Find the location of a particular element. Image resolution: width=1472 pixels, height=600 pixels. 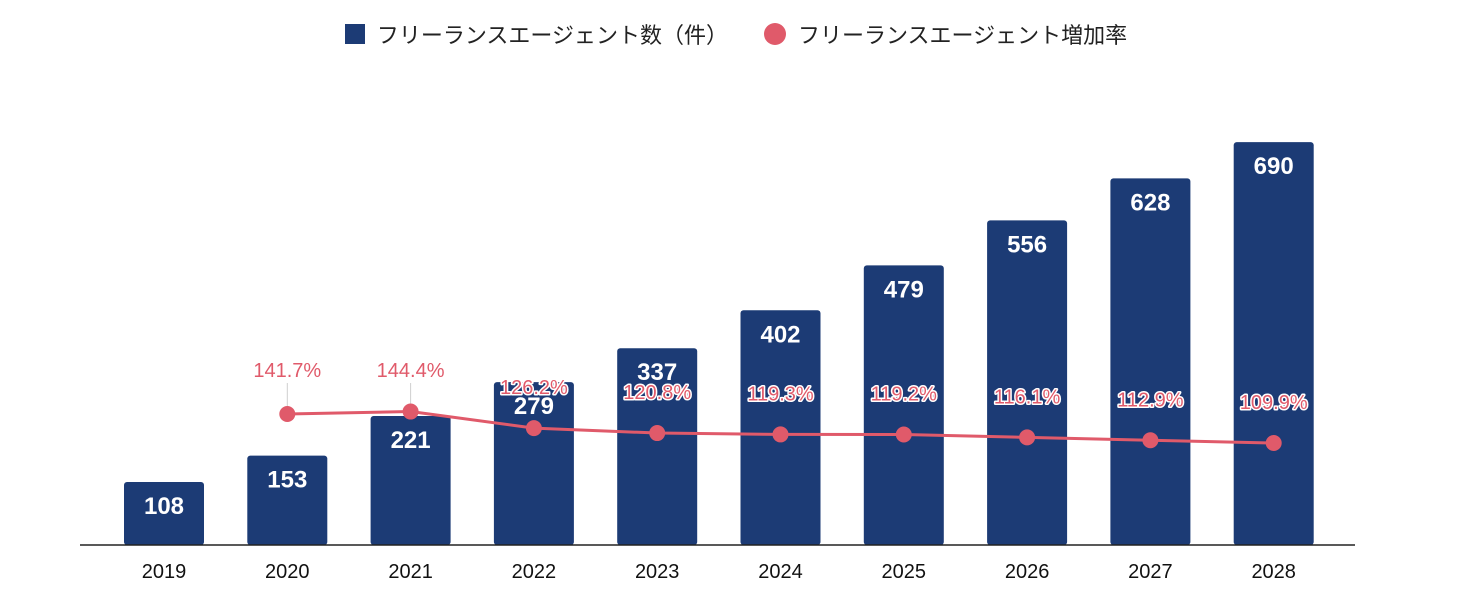

bar-2025 is located at coordinates (903, 405).